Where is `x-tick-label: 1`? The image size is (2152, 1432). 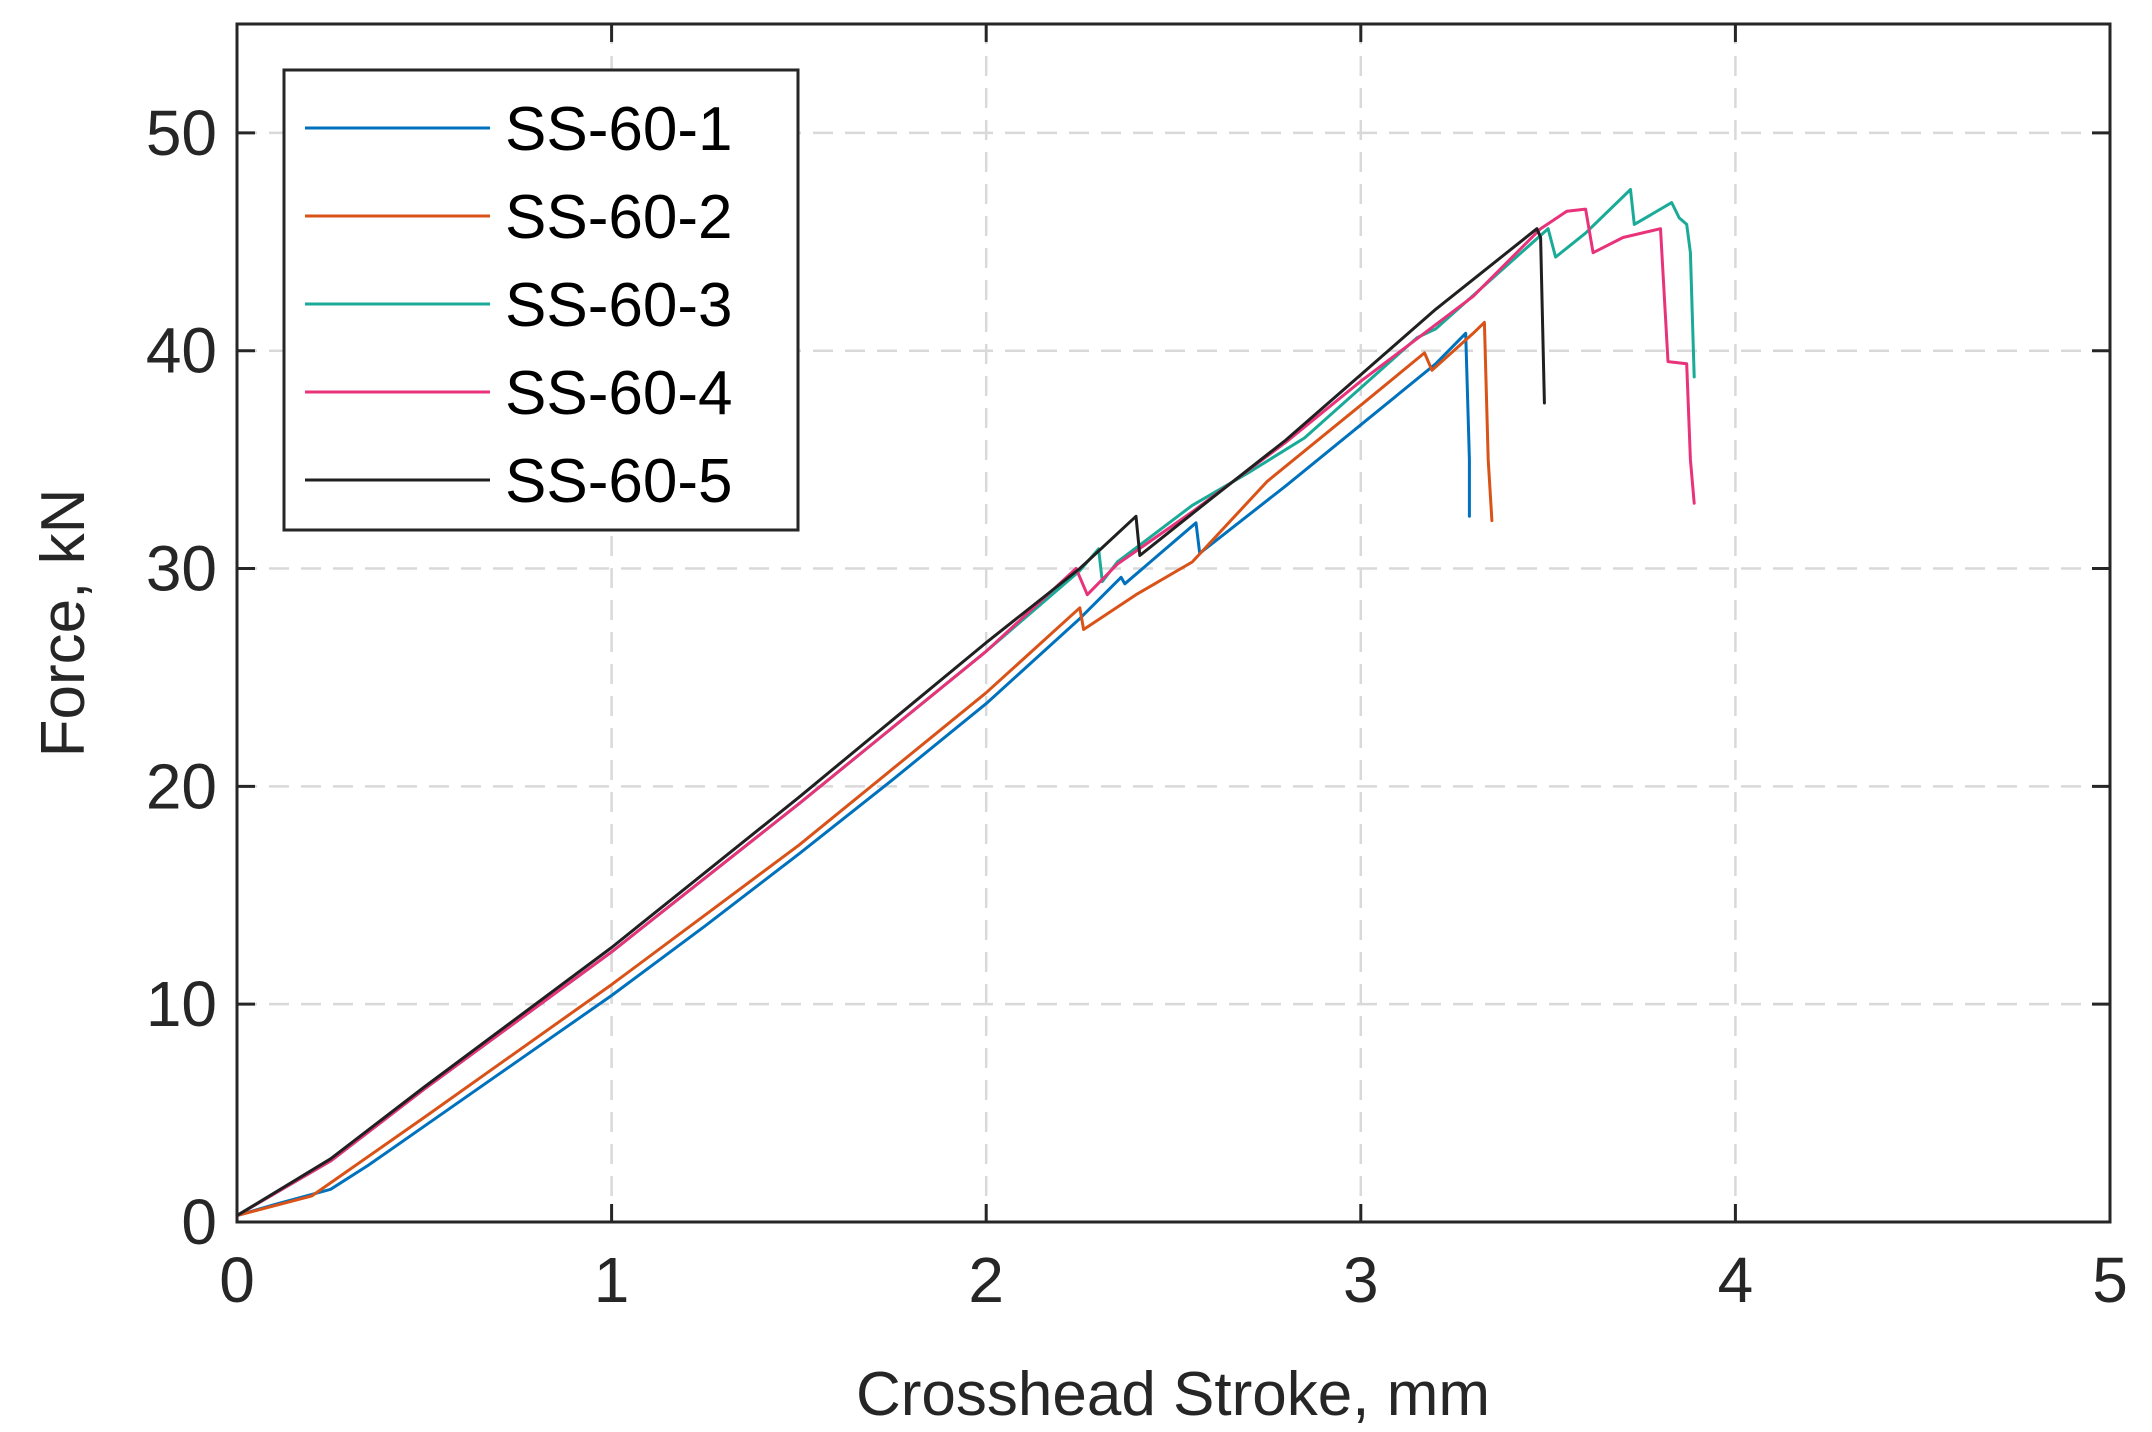 x-tick-label: 1 is located at coordinates (612, 1280).